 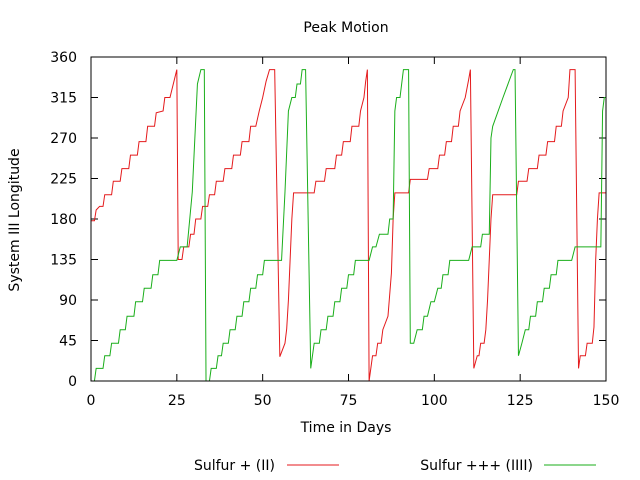 What do you see at coordinates (63, 261) in the screenshot?
I see `y-tick-label: 135` at bounding box center [63, 261].